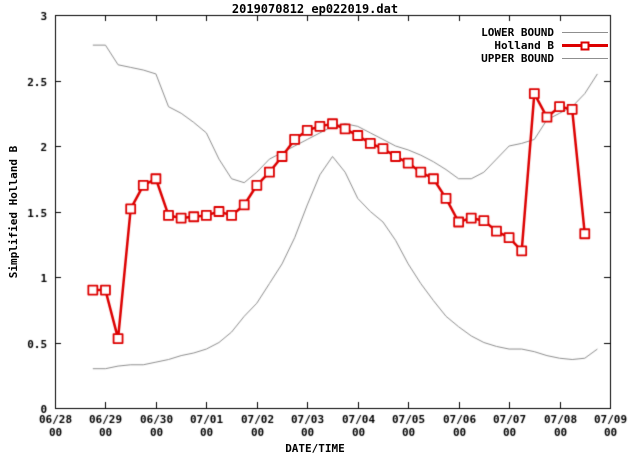 This screenshot has width=630, height=460. I want to click on legend-item-holland-b: Holland B, so click(544, 45).